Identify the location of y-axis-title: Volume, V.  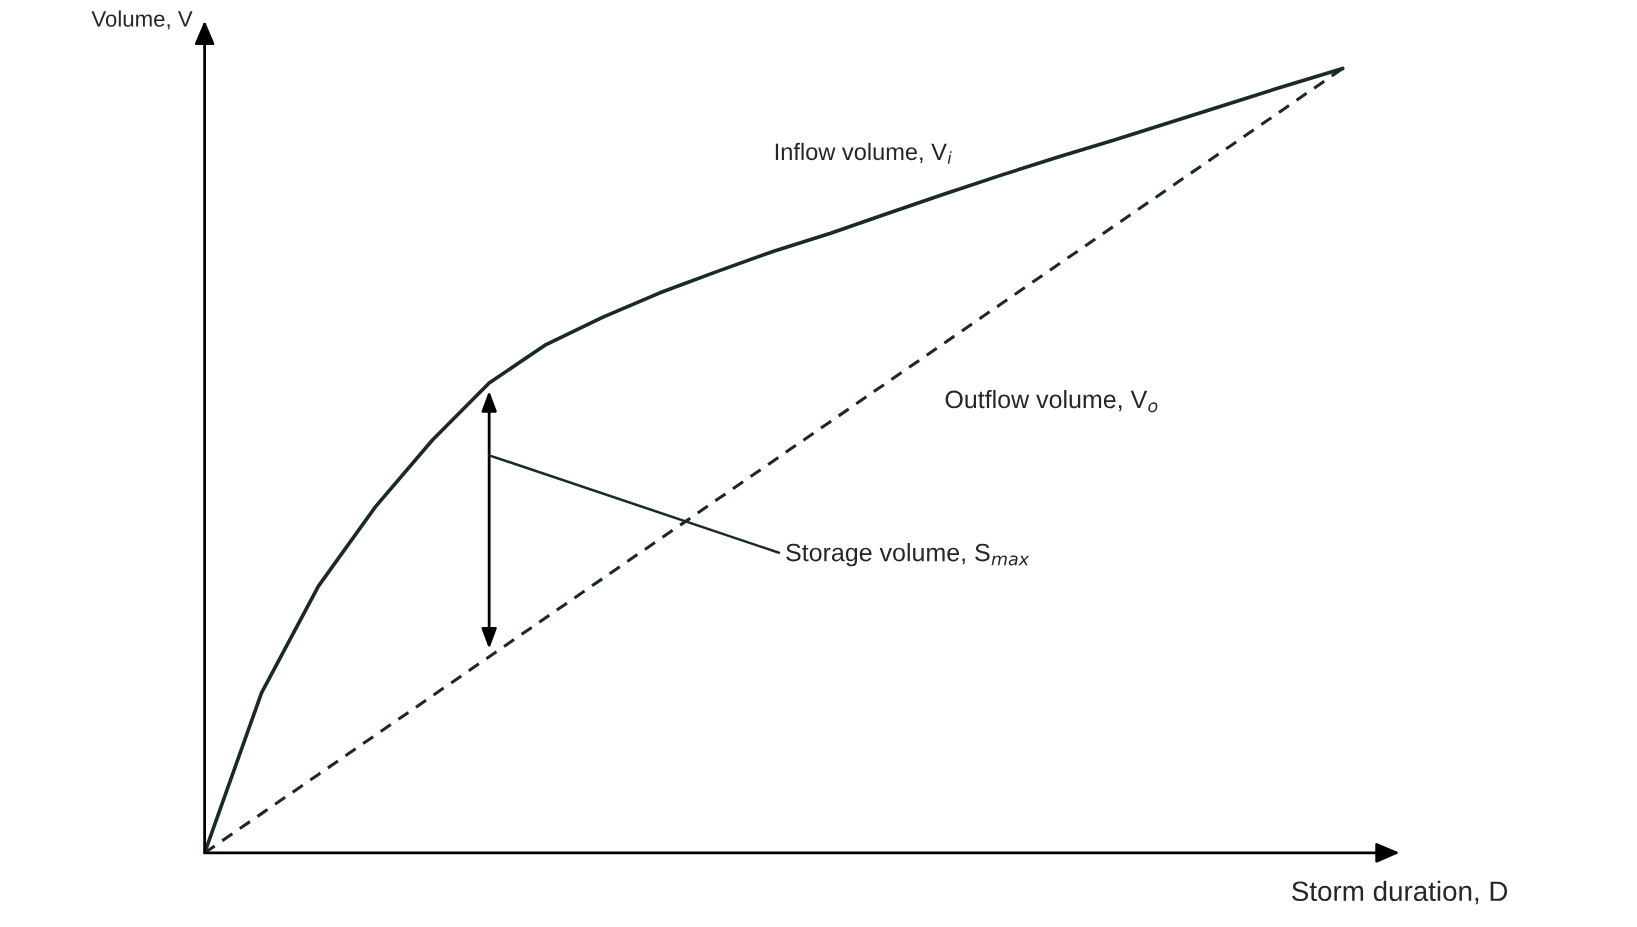
(142, 20).